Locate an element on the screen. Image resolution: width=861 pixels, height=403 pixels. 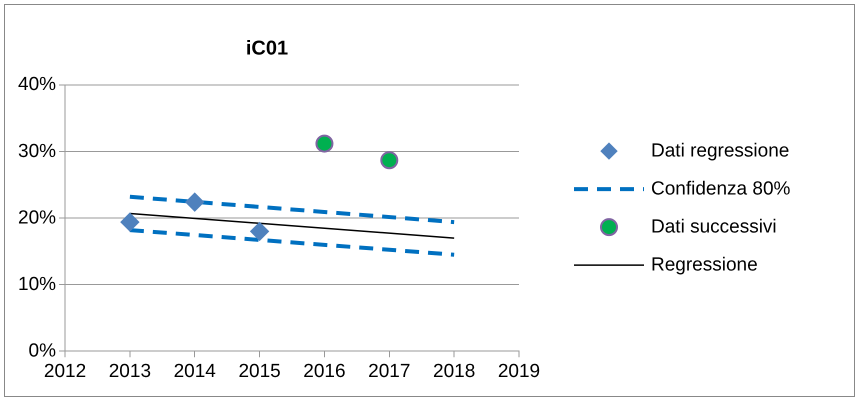
chart-title: iC01 is located at coordinates (267, 49).